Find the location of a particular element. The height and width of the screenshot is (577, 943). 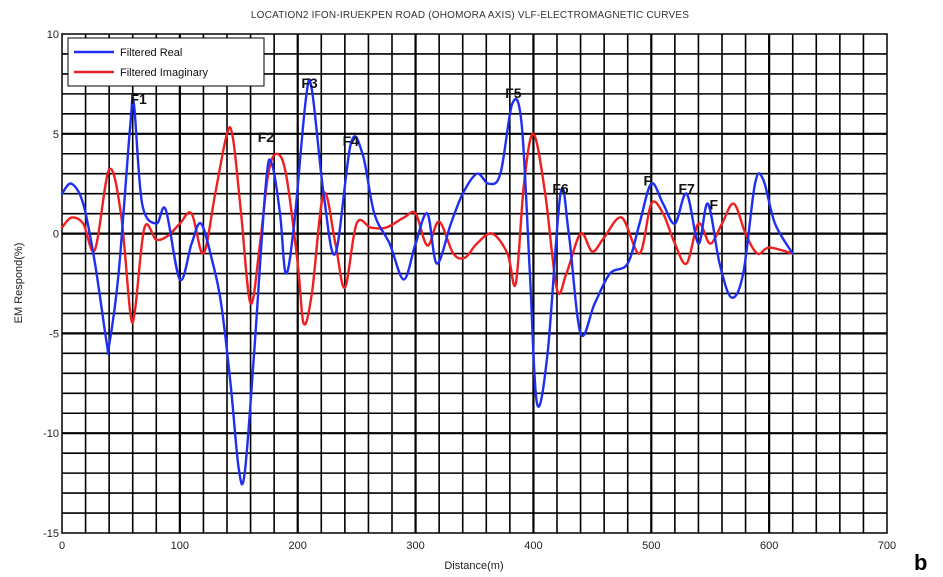

x-tick-label: 300 is located at coordinates (415, 546).